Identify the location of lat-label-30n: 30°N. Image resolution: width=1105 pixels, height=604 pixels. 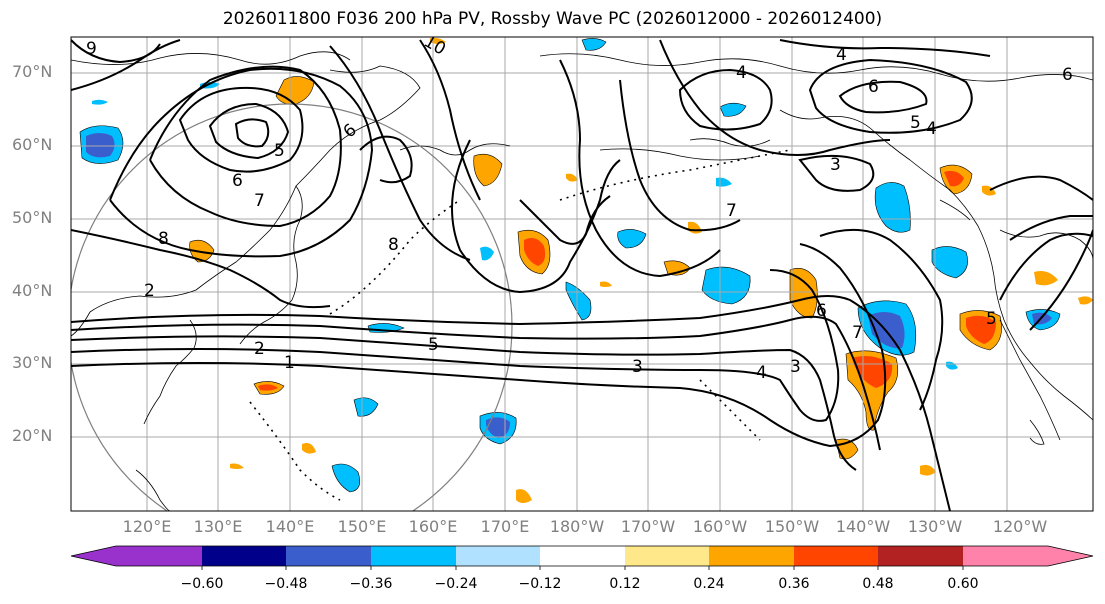
(32, 362).